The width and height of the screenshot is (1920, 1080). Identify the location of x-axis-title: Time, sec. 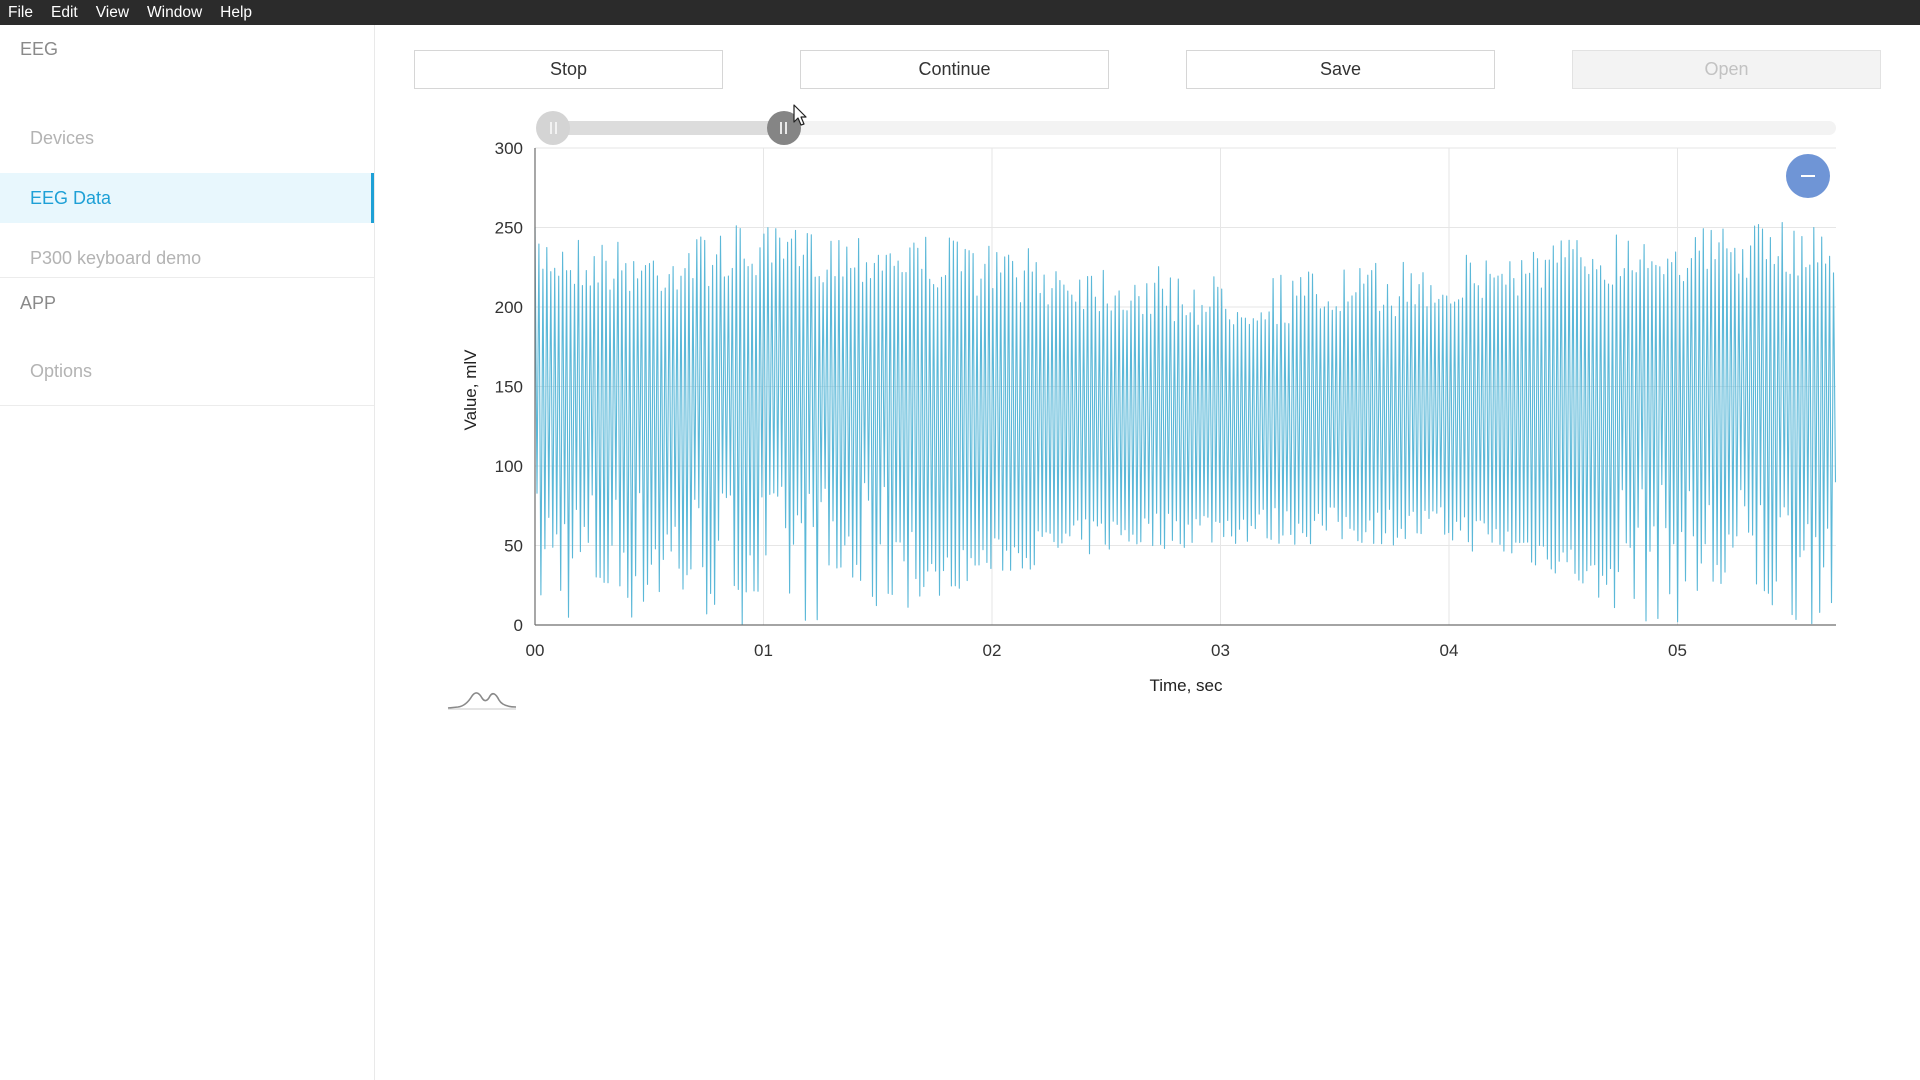
(1186, 685).